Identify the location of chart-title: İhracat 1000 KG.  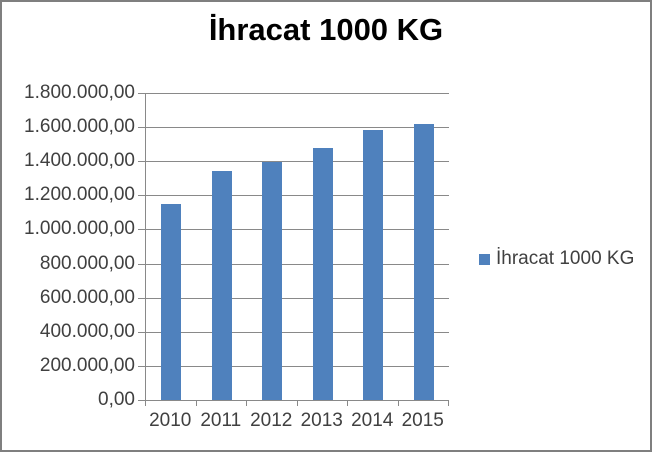
(326, 29).